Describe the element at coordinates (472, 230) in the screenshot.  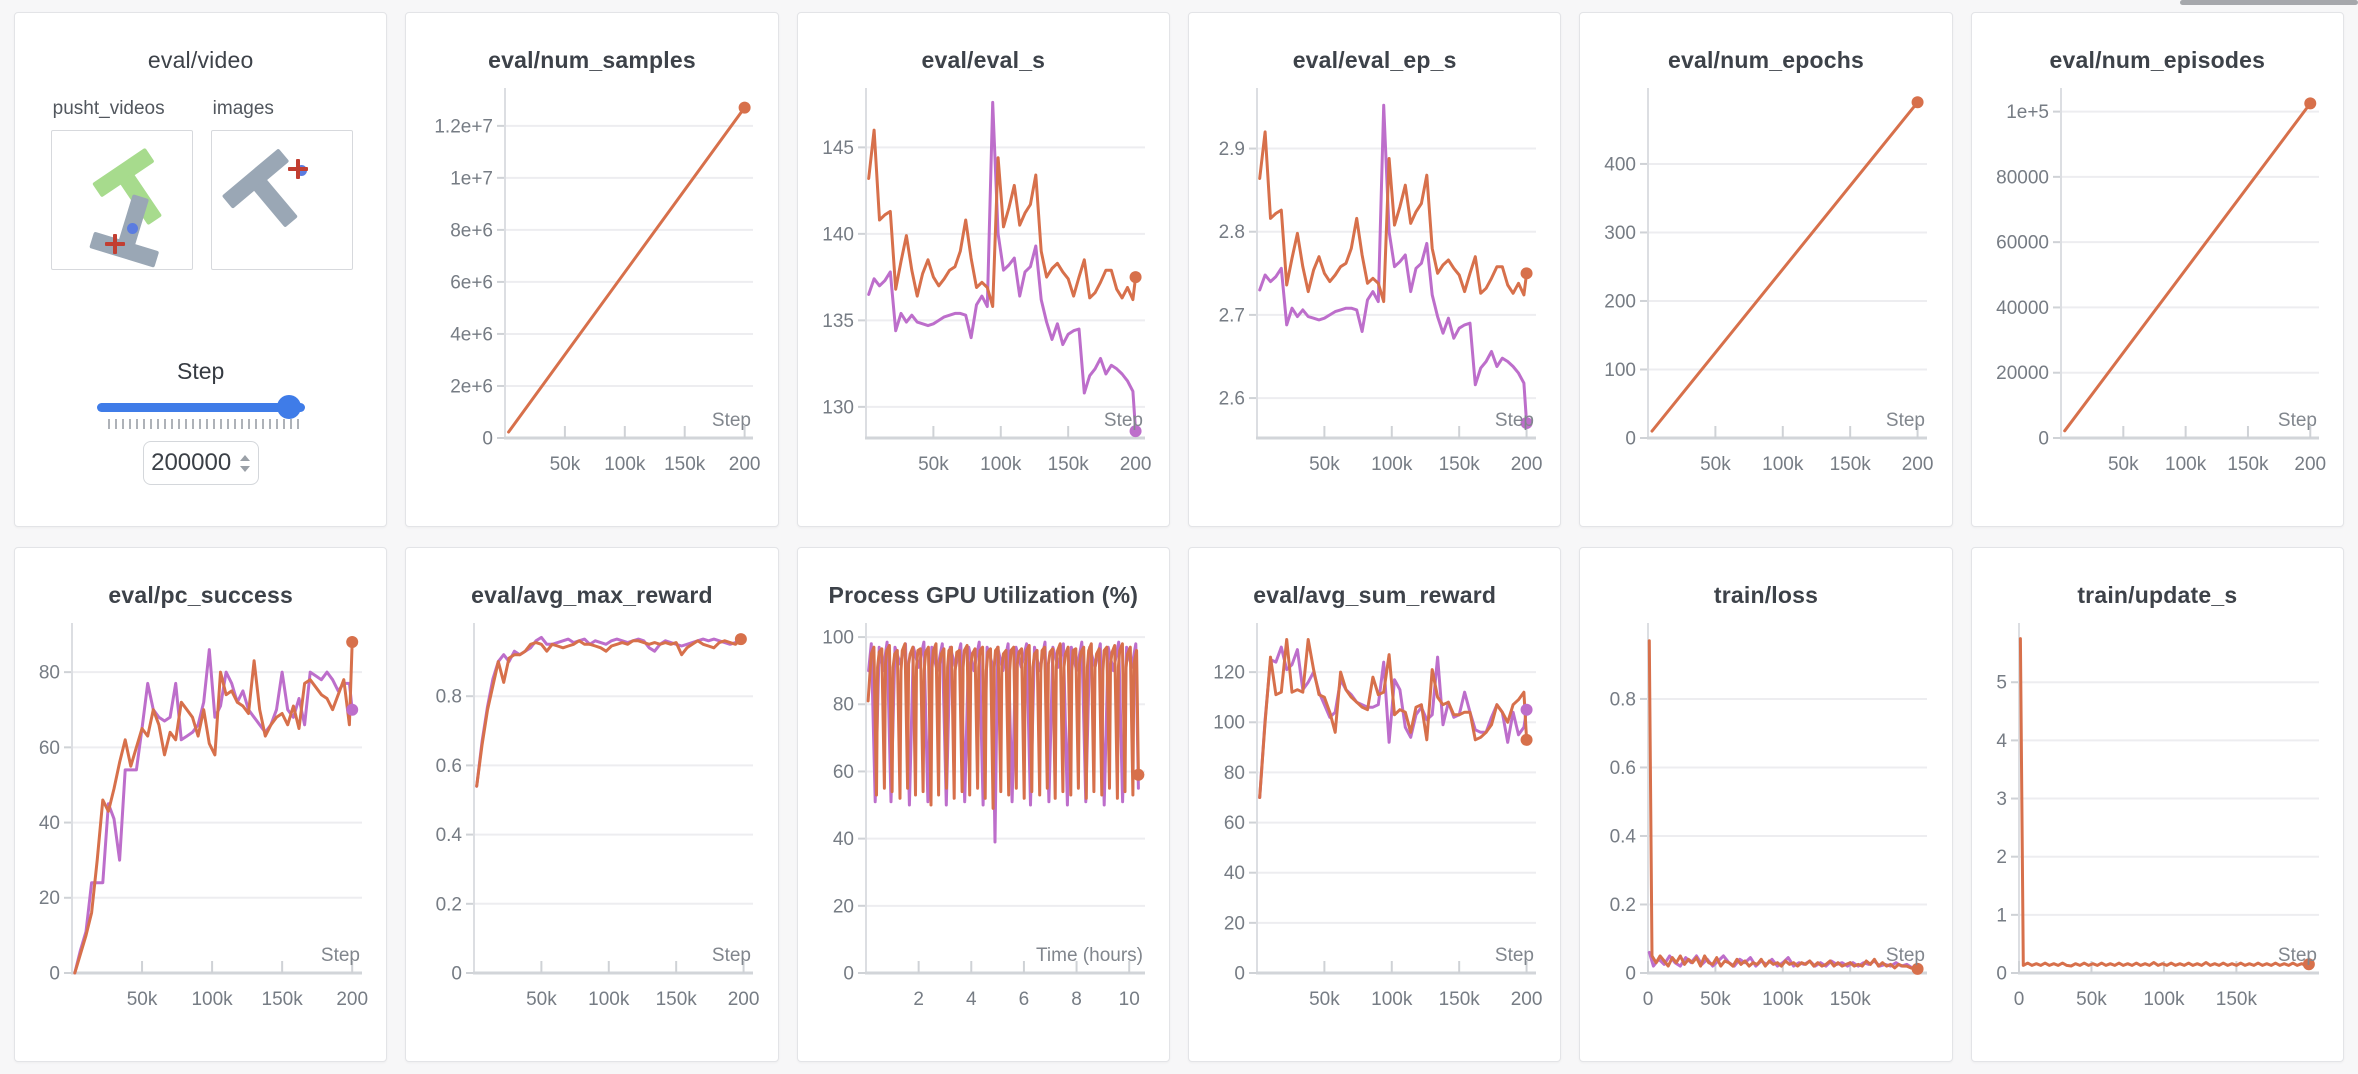
I see `svg-text: 8e+6` at that location.